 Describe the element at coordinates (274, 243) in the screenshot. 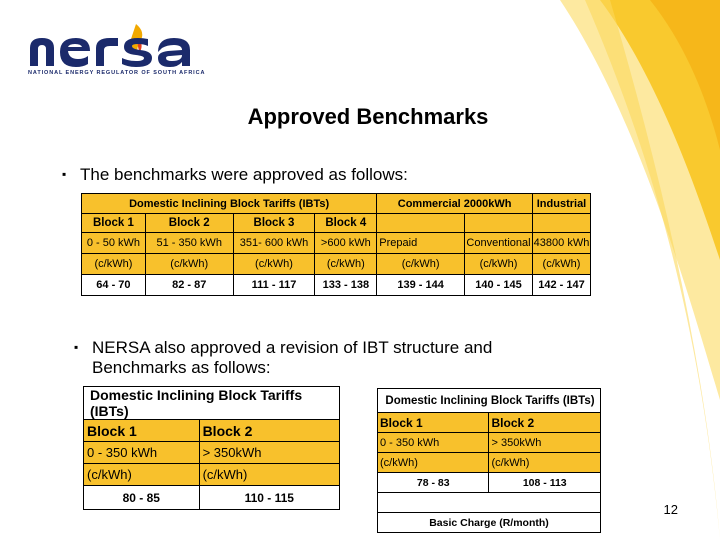

I see `table1-range: 351- 600 kWh` at that location.